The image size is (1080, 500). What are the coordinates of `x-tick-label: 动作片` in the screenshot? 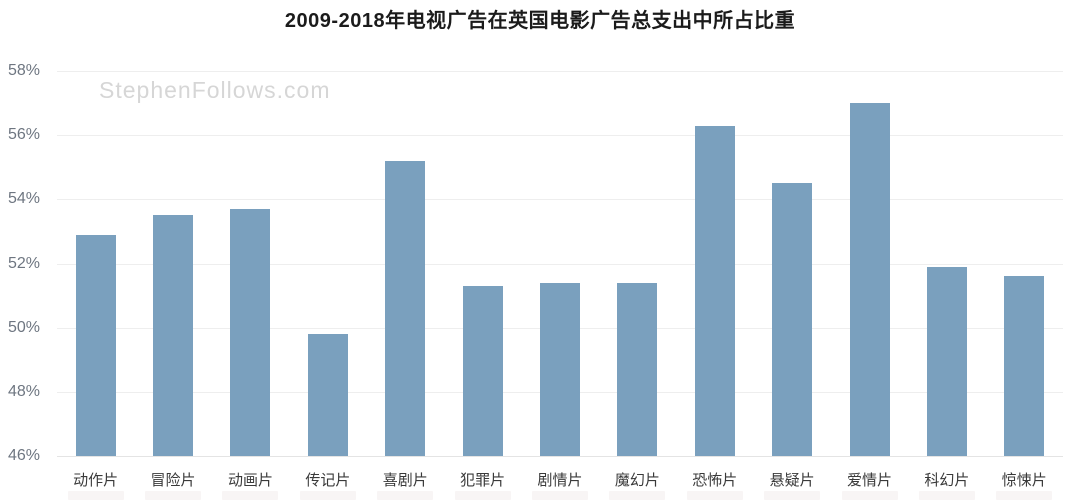 It's located at (96, 480).